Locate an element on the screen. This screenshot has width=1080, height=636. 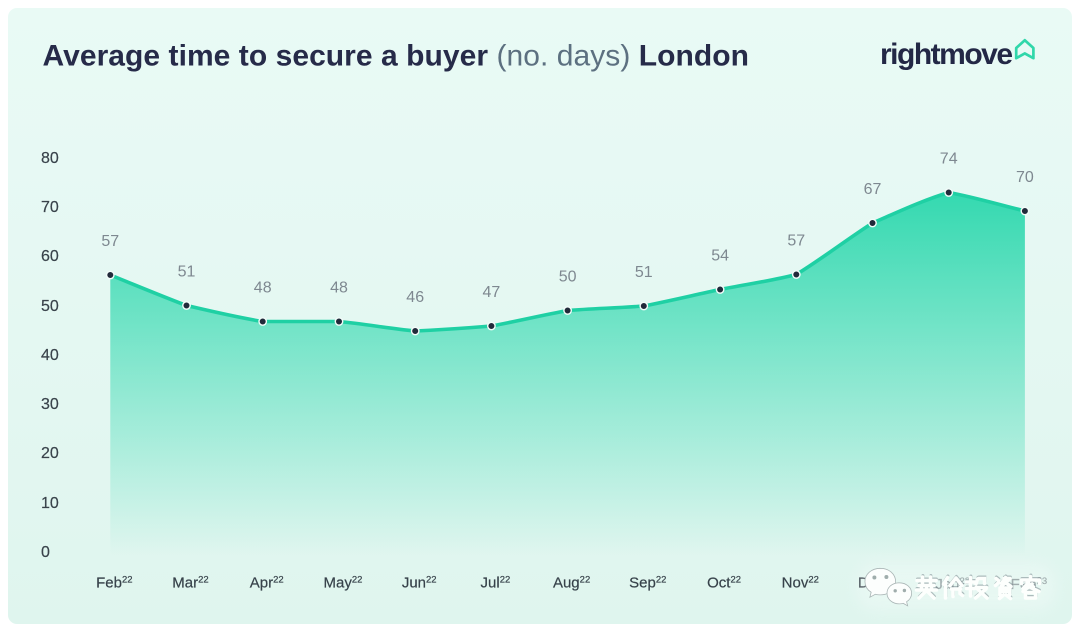
svg-text: Jun22 is located at coordinates (419, 583).